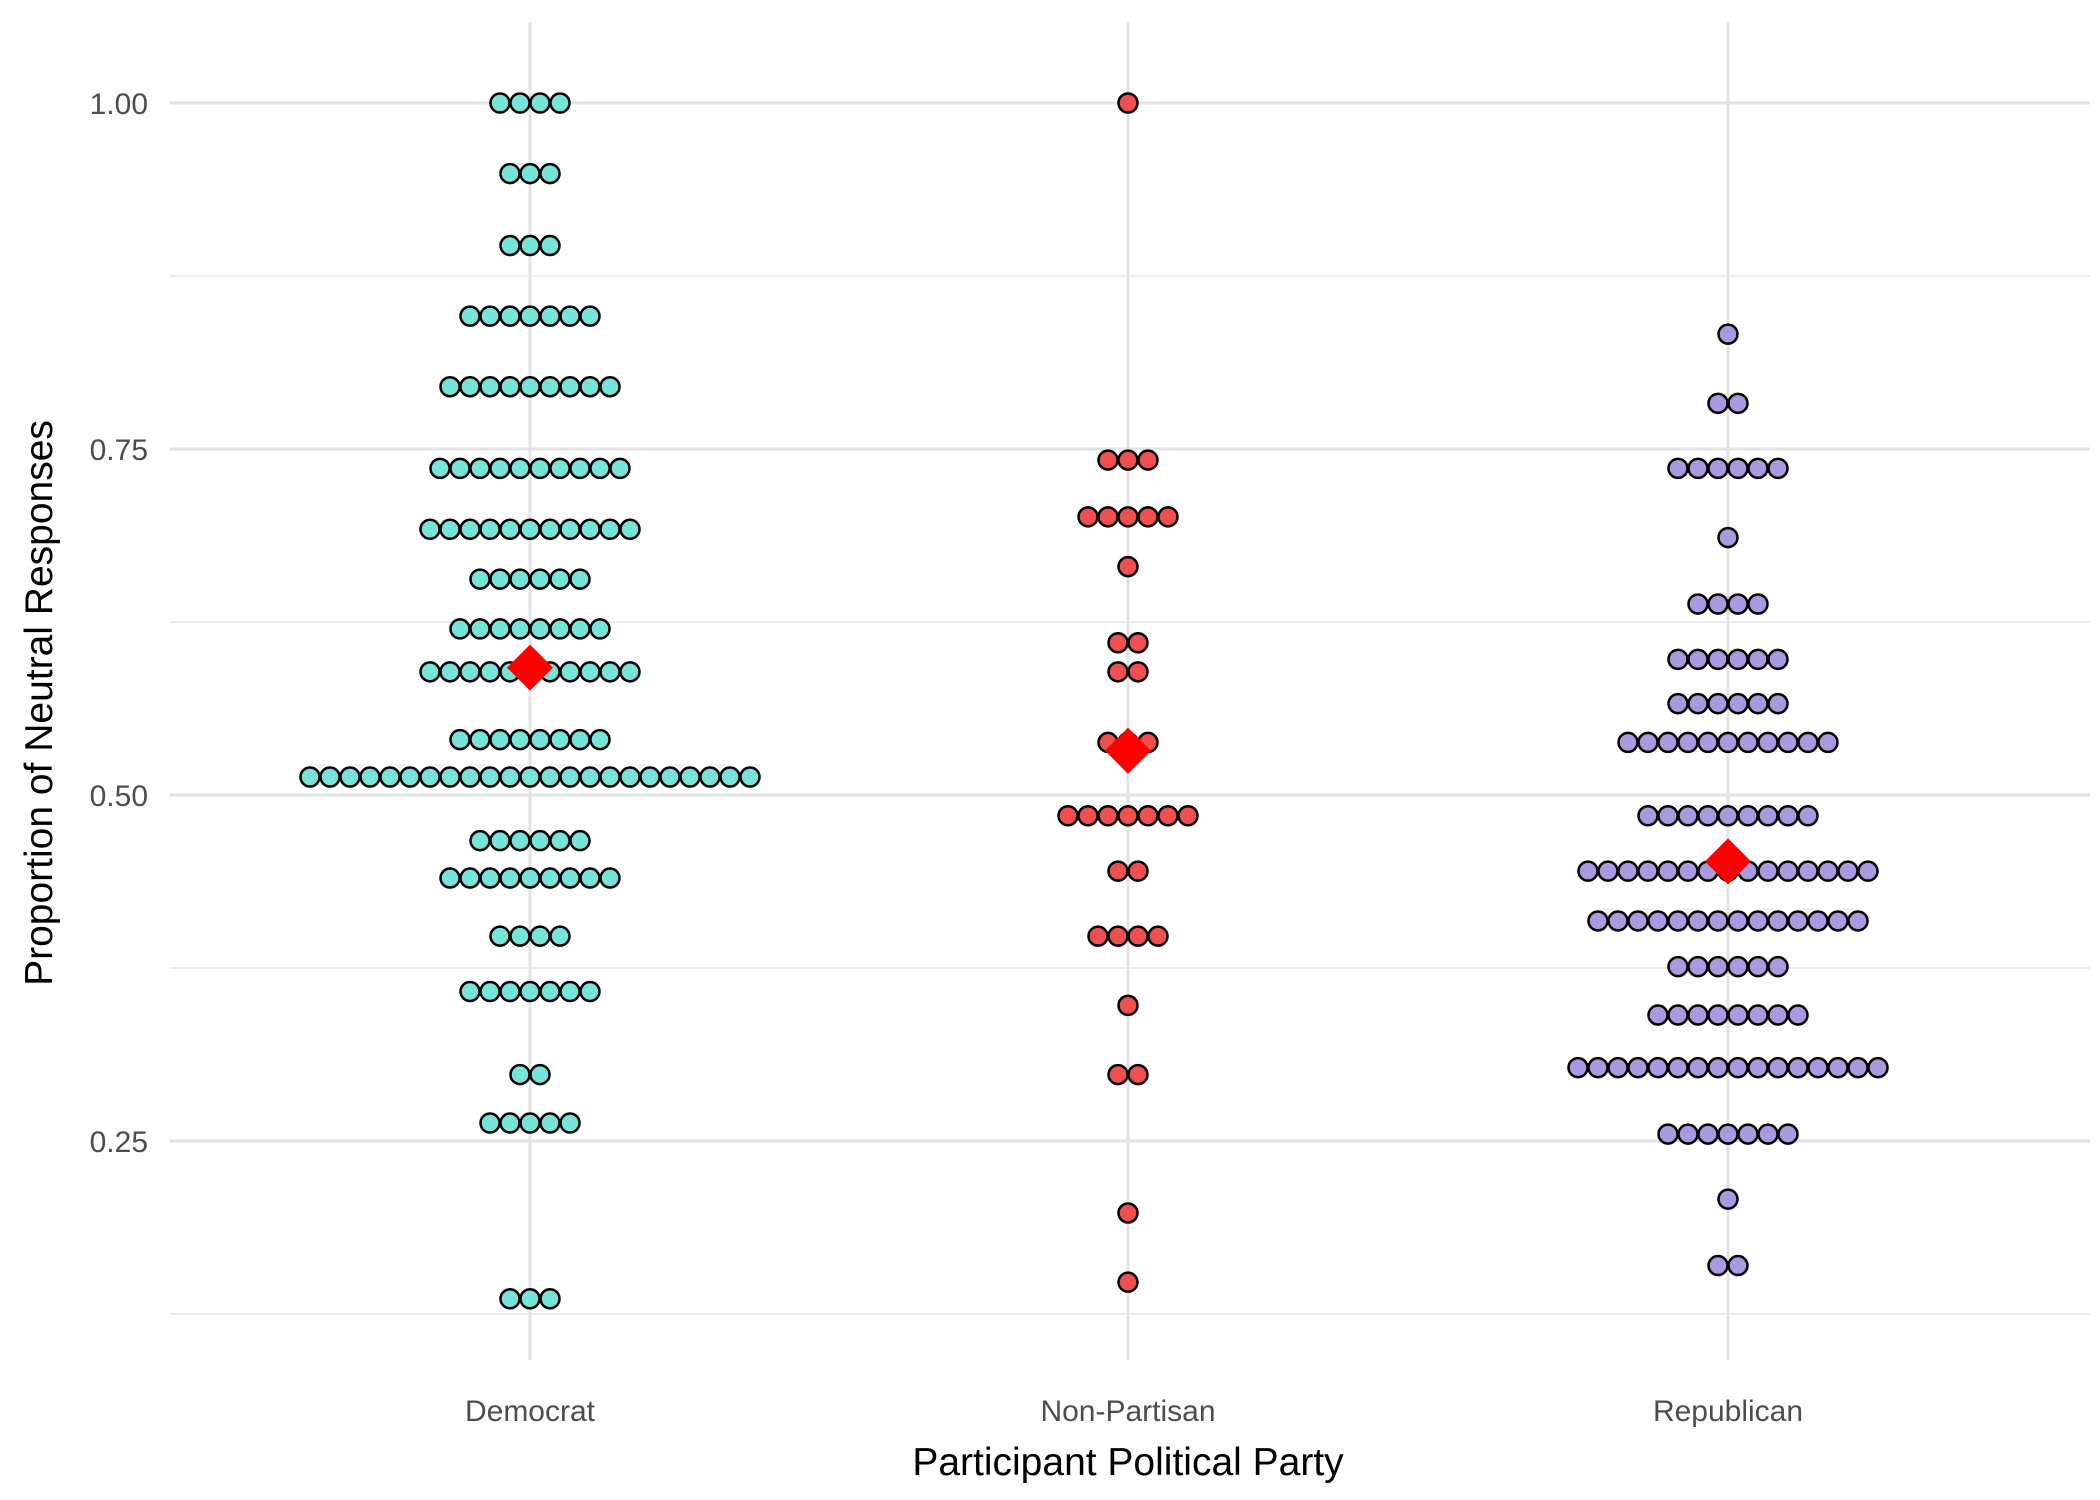  What do you see at coordinates (39, 703) in the screenshot?
I see `y-axis-title: Proportion of Neutral Responses` at bounding box center [39, 703].